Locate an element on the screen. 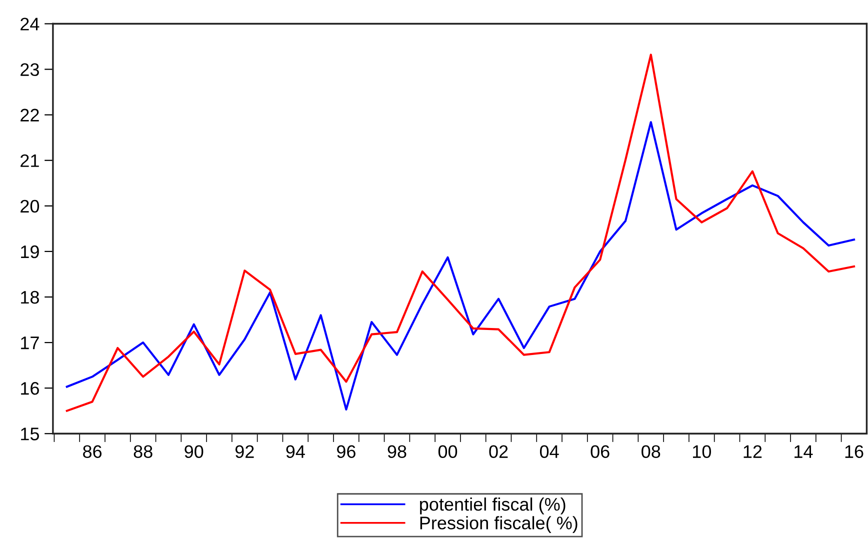  y-tick-label: 24 is located at coordinates (30, 24).